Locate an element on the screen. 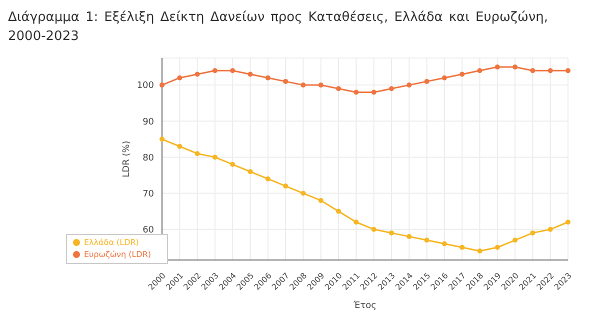  legend-label: Ευρωζώνη (LDR) is located at coordinates (118, 254).